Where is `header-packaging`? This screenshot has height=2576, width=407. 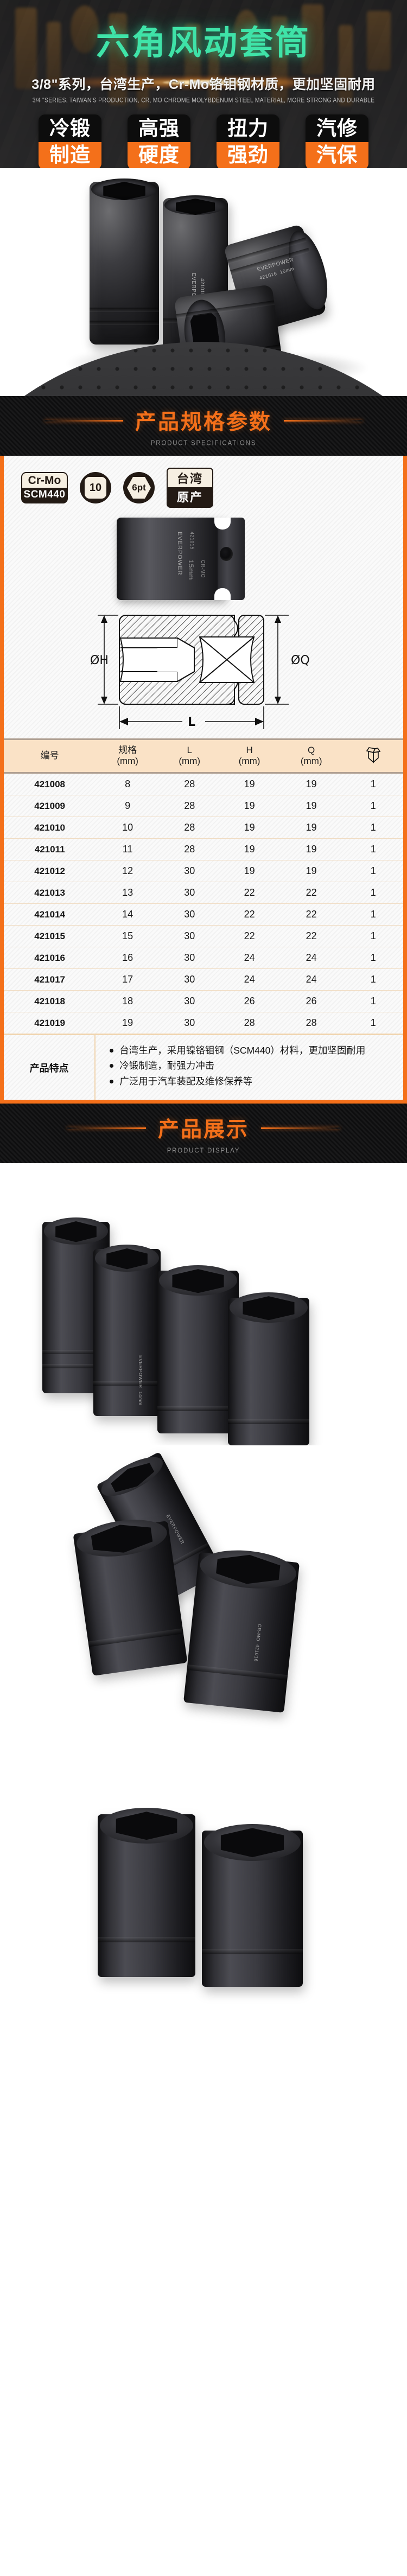
header-packaging is located at coordinates (373, 756).